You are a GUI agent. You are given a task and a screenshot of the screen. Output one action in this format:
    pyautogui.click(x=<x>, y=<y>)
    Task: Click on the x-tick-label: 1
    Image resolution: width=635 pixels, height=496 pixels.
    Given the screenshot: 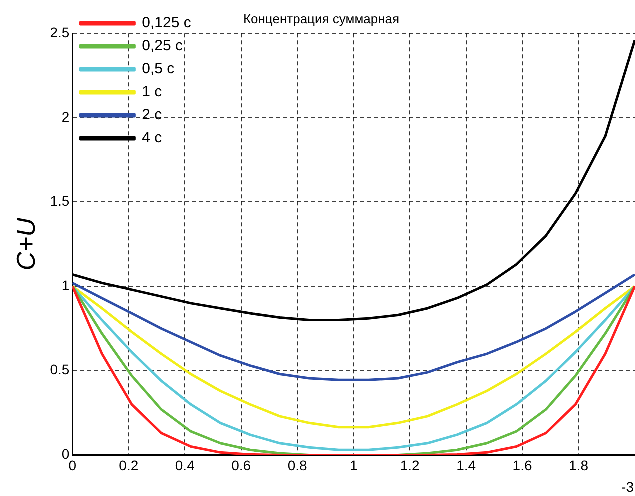 What is the action you would take?
    pyautogui.click(x=354, y=465)
    